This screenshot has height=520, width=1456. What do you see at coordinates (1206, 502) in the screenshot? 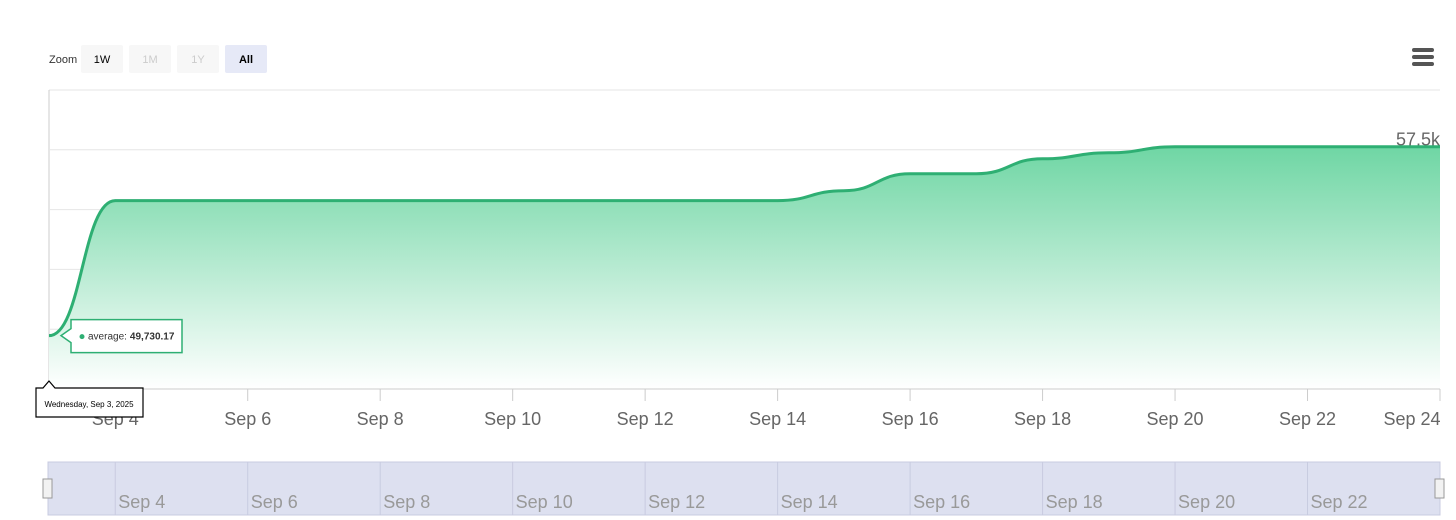
I see `navigator-tick-label: Sep 20` at bounding box center [1206, 502].